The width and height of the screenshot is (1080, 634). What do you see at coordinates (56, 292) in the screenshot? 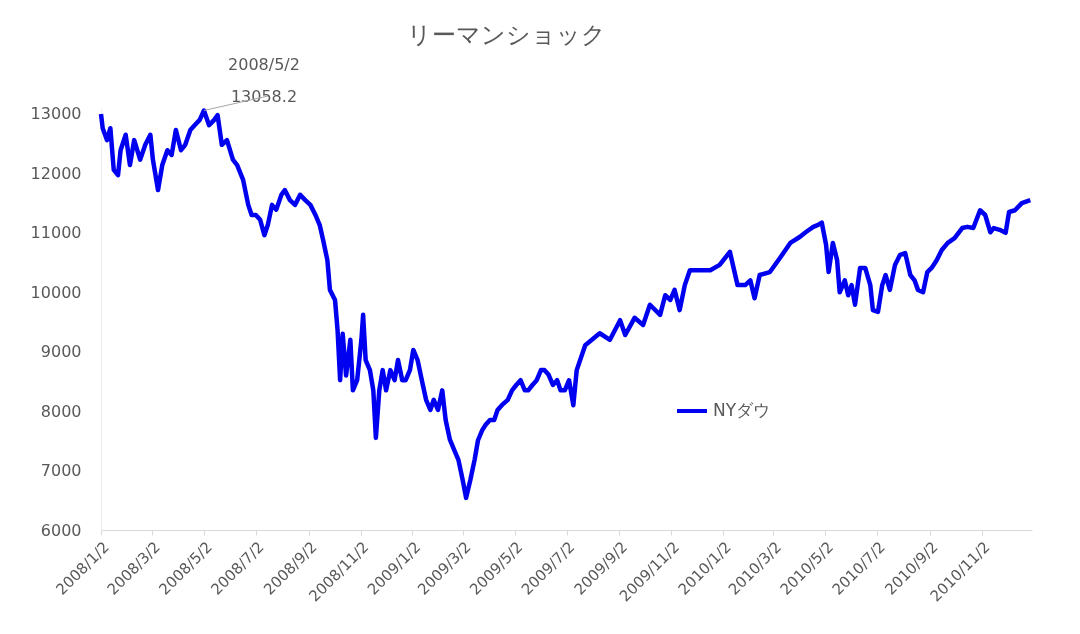
I see `y-tick-label: 10000` at bounding box center [56, 292].